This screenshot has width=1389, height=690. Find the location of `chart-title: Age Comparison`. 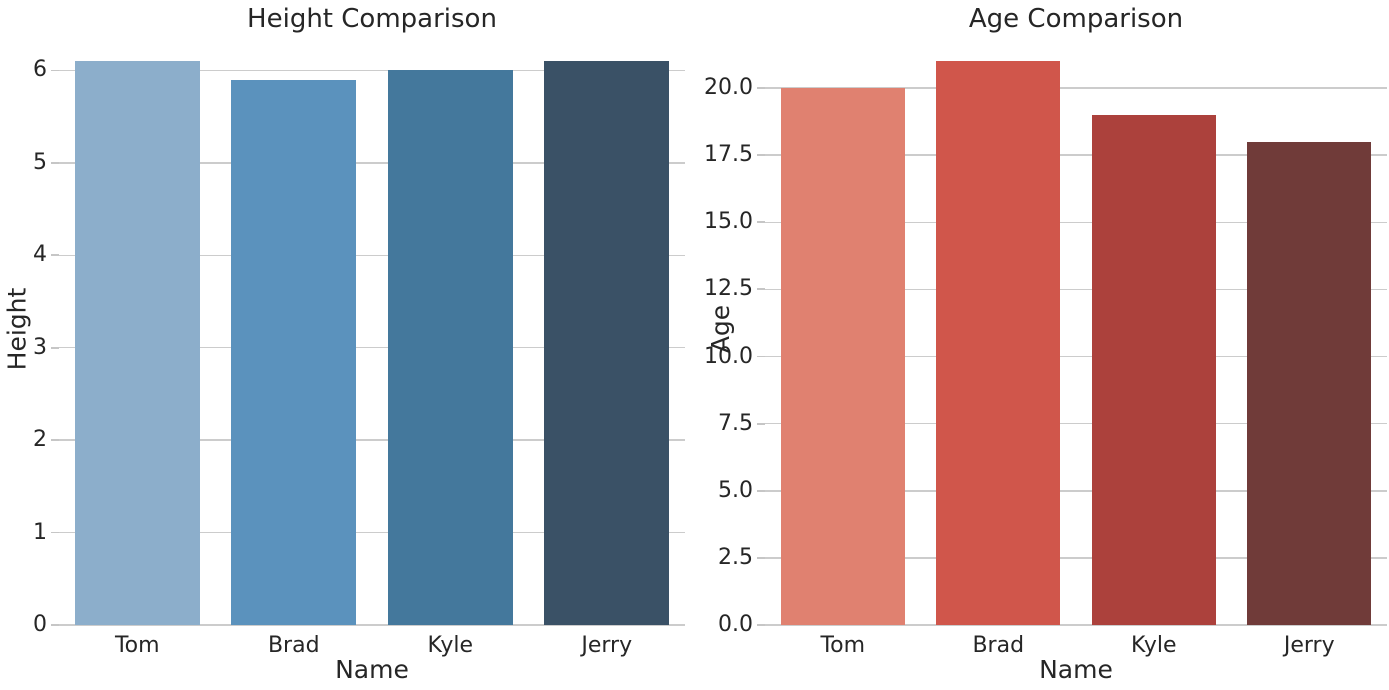

chart-title: Age Comparison is located at coordinates (1076, 19).